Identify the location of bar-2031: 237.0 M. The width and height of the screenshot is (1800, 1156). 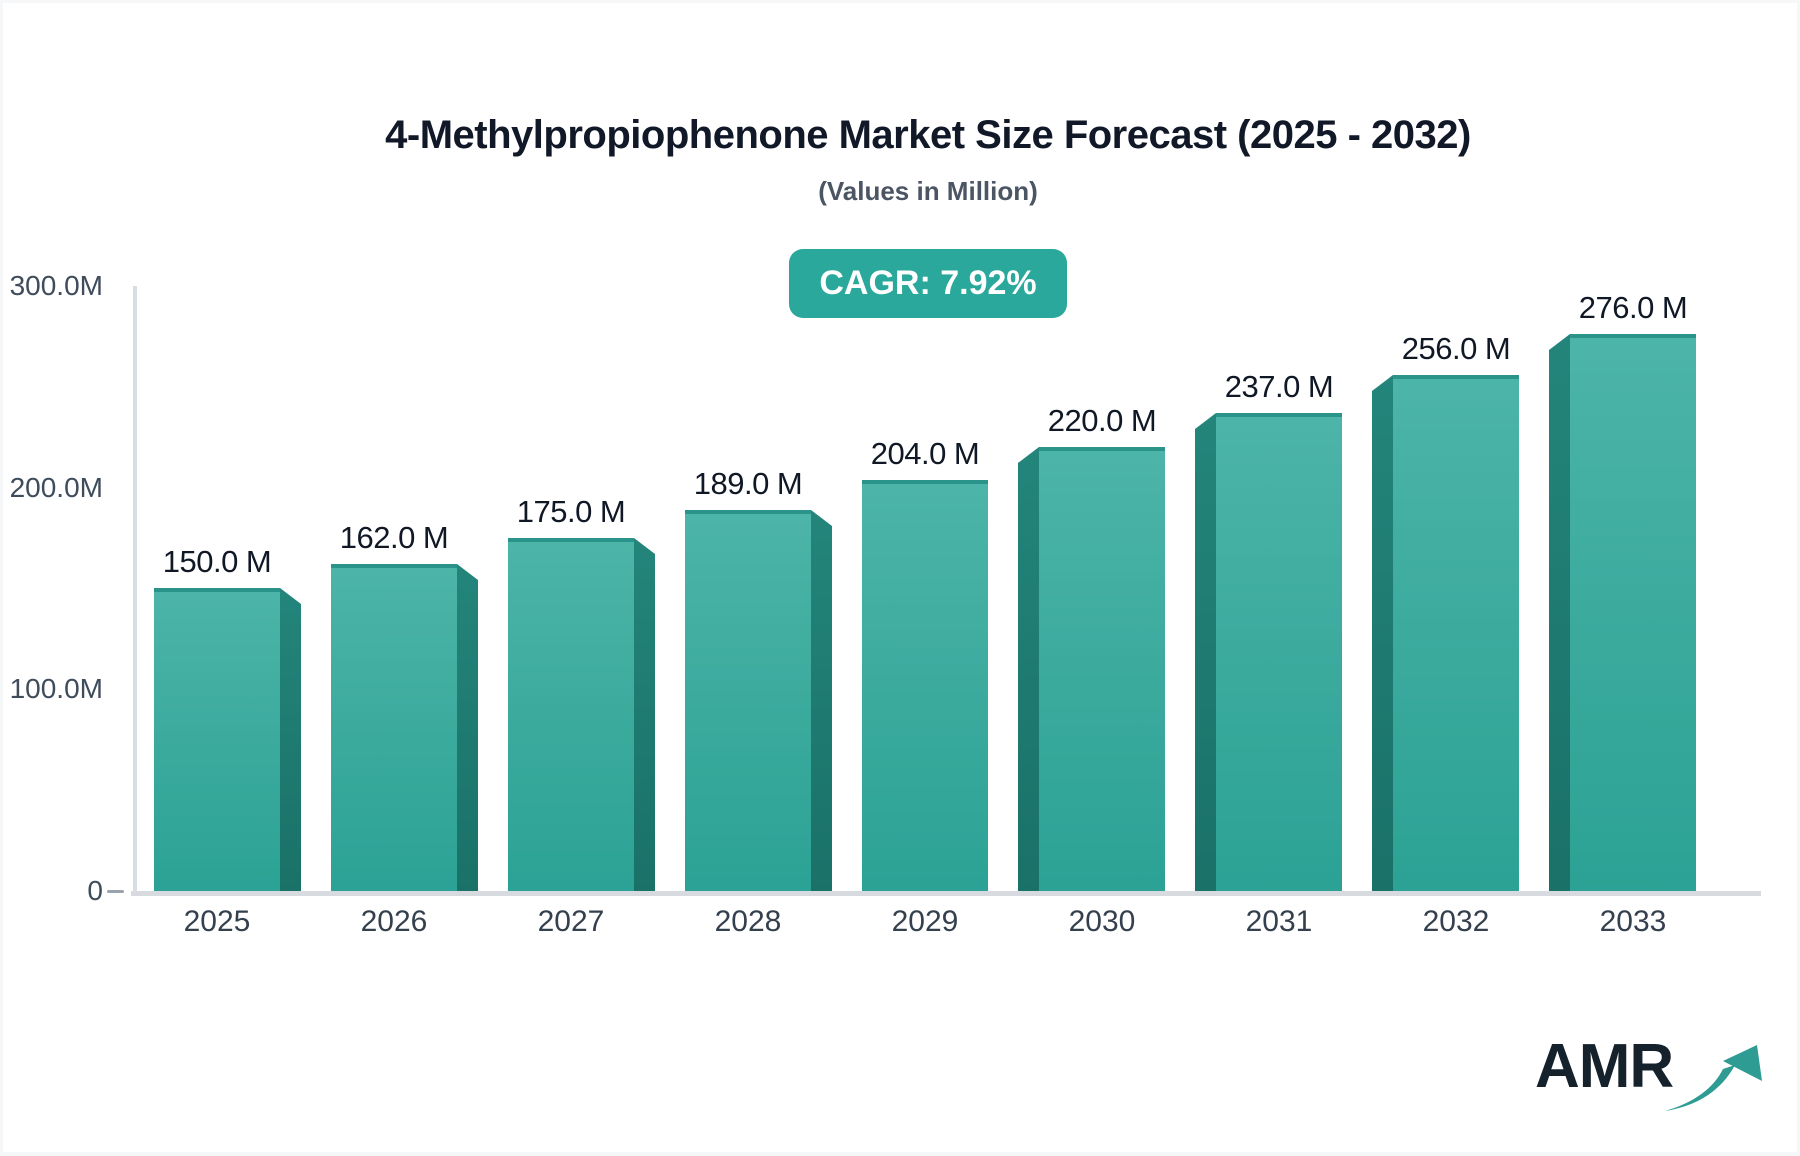
(1279, 447).